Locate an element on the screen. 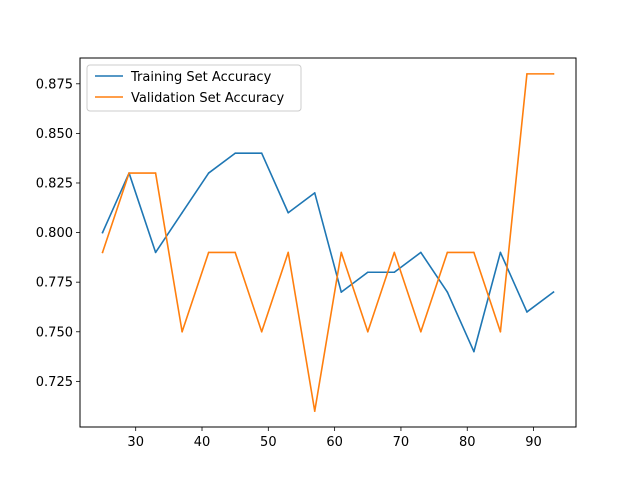 Image resolution: width=640 pixels, height=480 pixels. y-tick-label: 0.875 is located at coordinates (54, 84).